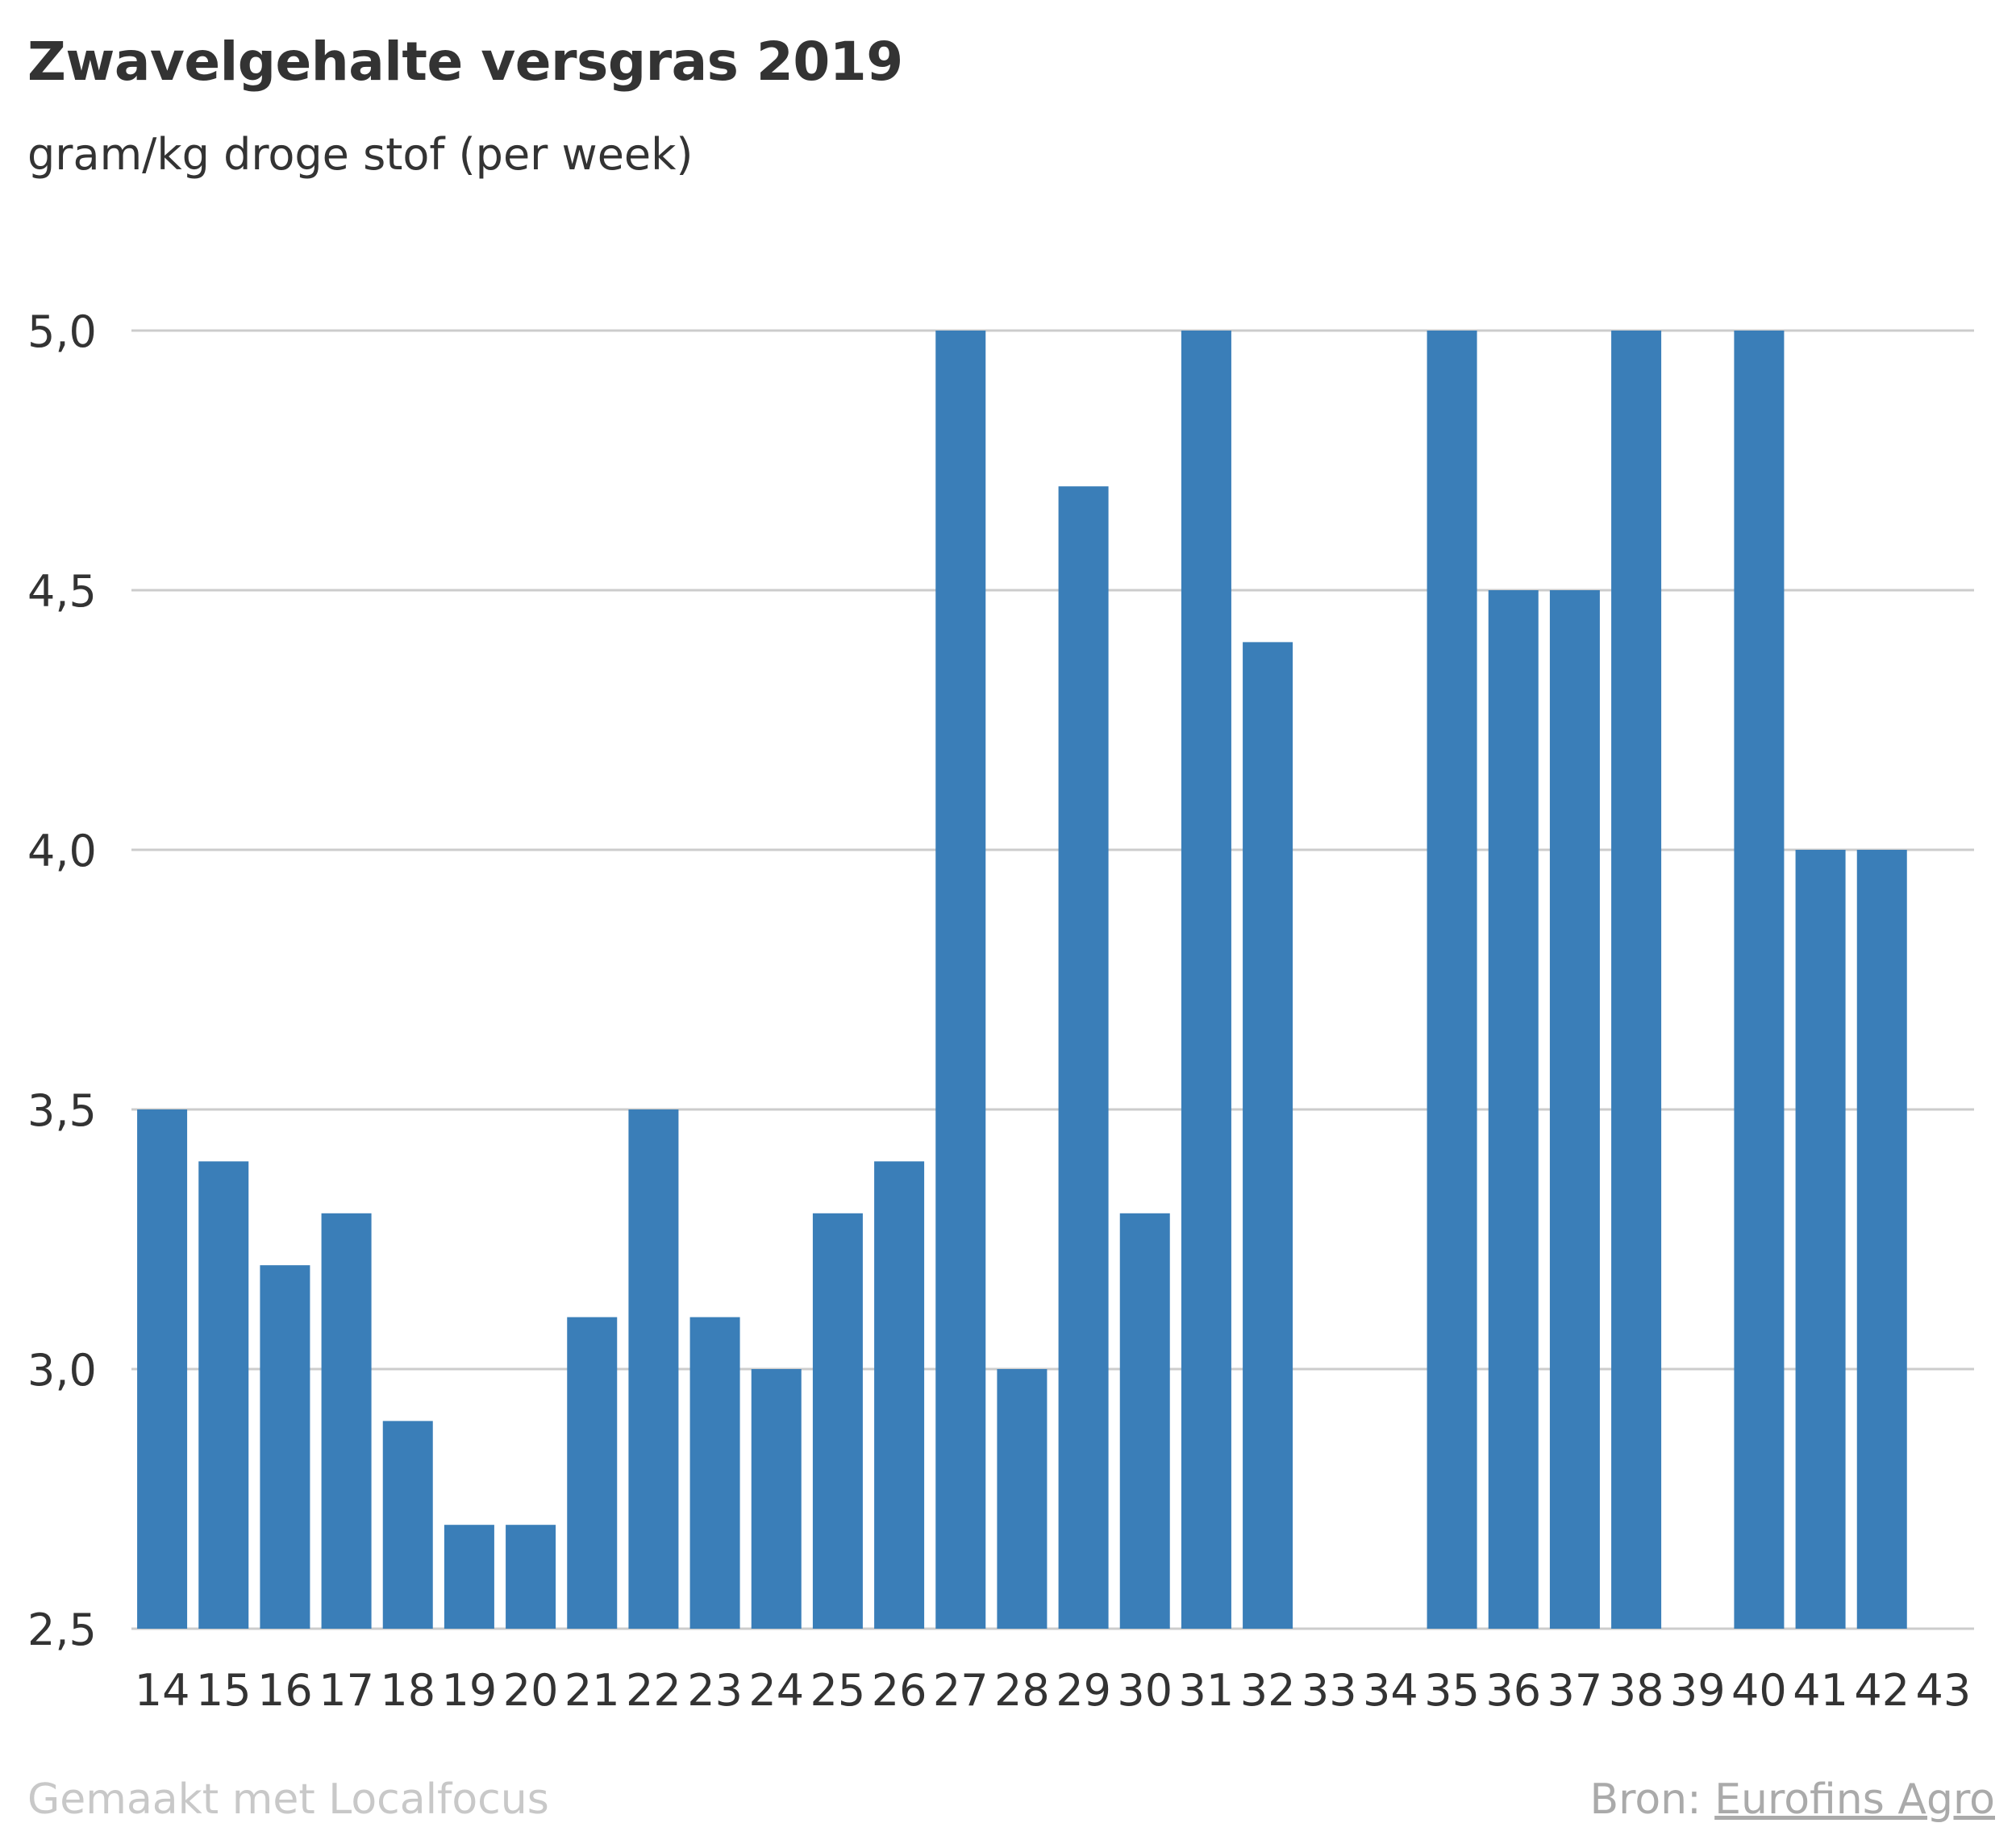 The width and height of the screenshot is (2016, 1848). What do you see at coordinates (224, 1690) in the screenshot?
I see `x-tick-label: 15` at bounding box center [224, 1690].